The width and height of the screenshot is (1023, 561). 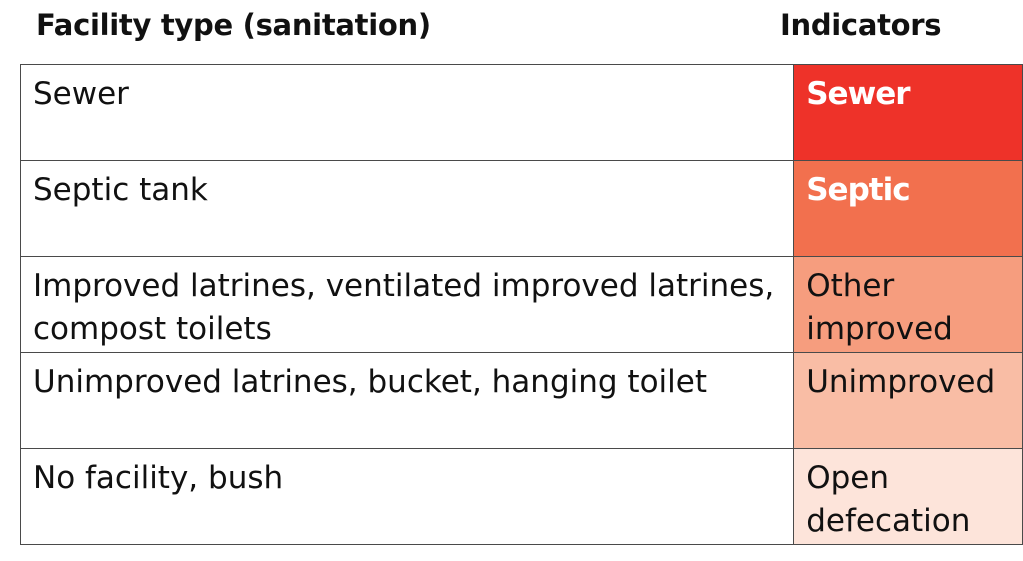 What do you see at coordinates (908, 208) in the screenshot?
I see `indicator-cell: Septic` at bounding box center [908, 208].